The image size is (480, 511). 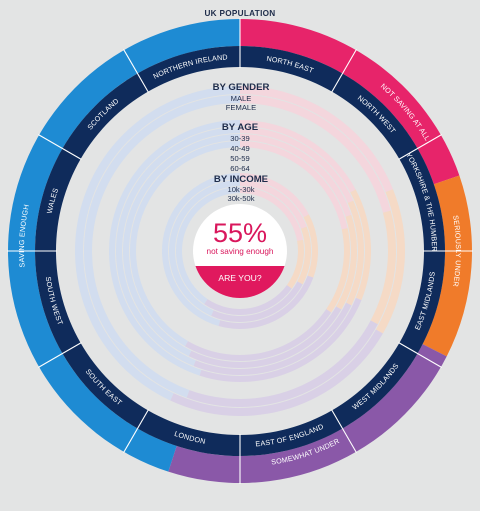 I want to click on age-heading: BY AGE, so click(x=240, y=127).